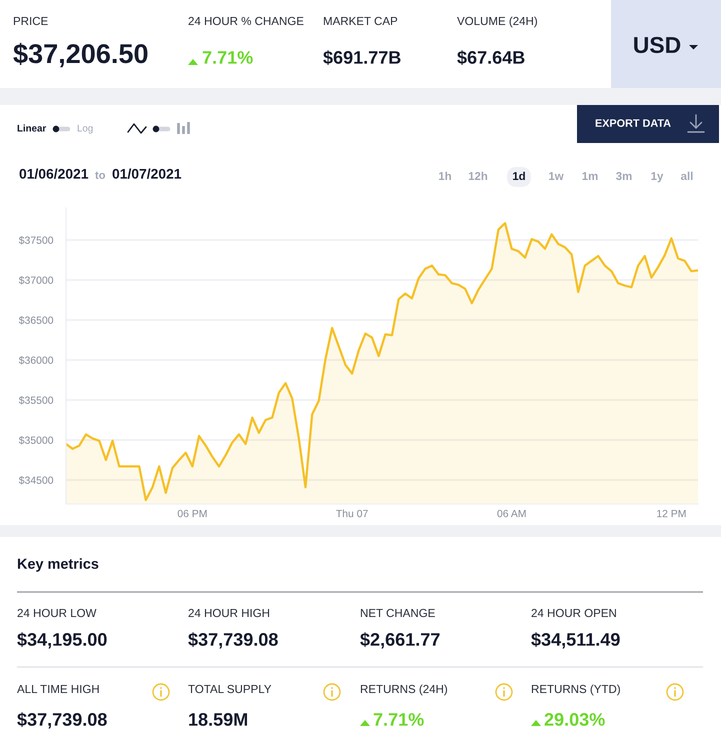 The width and height of the screenshot is (721, 749). What do you see at coordinates (36, 480) in the screenshot?
I see `y-tick-label: $34500` at bounding box center [36, 480].